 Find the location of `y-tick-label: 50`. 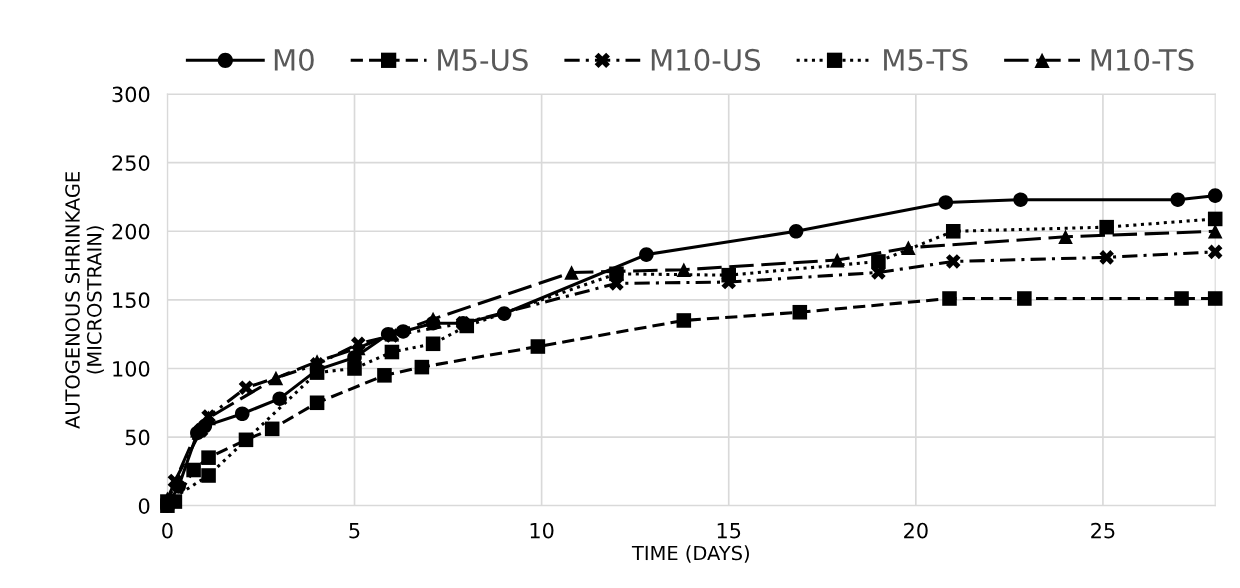

y-tick-label: 50 is located at coordinates (137, 437).